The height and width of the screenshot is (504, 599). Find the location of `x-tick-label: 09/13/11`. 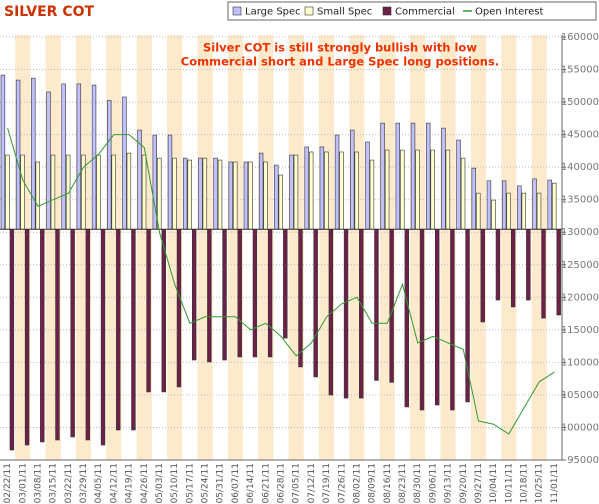

x-tick-label: 09/13/11 is located at coordinates (449, 483).